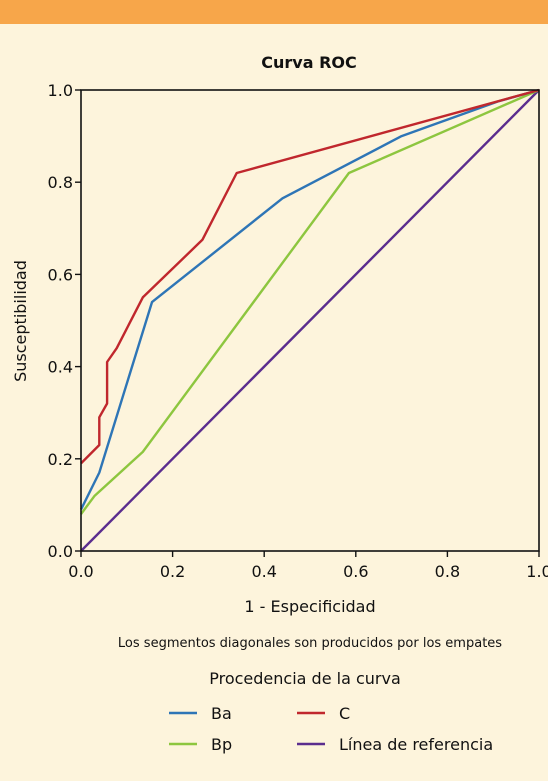 The image size is (548, 781). I want to click on legend-label: Ba, so click(221, 713).